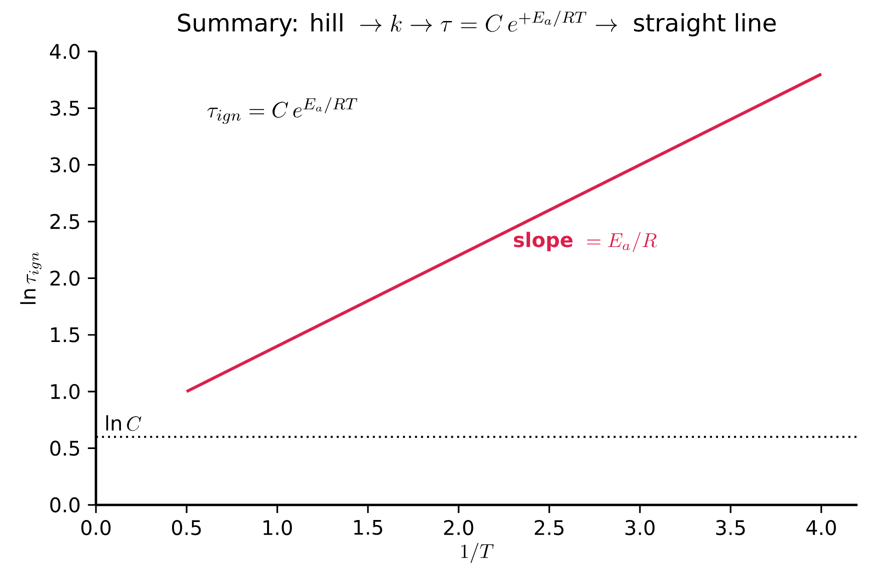 The height and width of the screenshot is (581, 869). I want to click on y-tick-label: 2.0, so click(65, 278).